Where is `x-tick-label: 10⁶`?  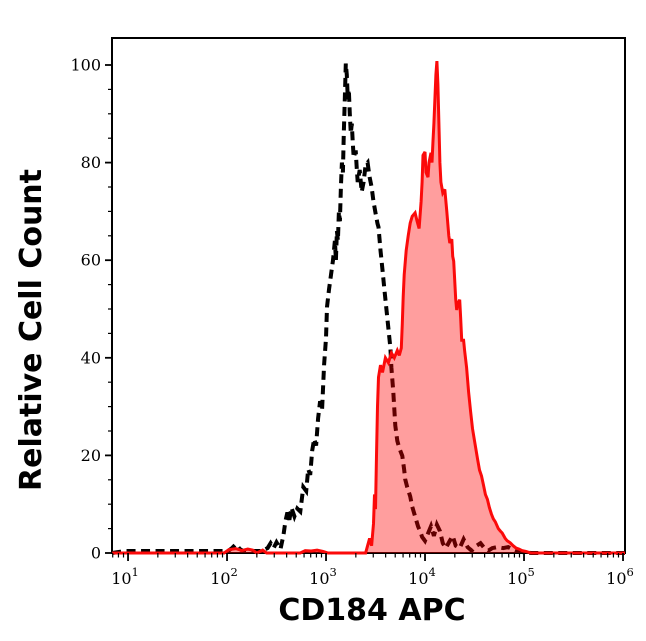 x-tick-label: 10⁶ is located at coordinates (620, 576).